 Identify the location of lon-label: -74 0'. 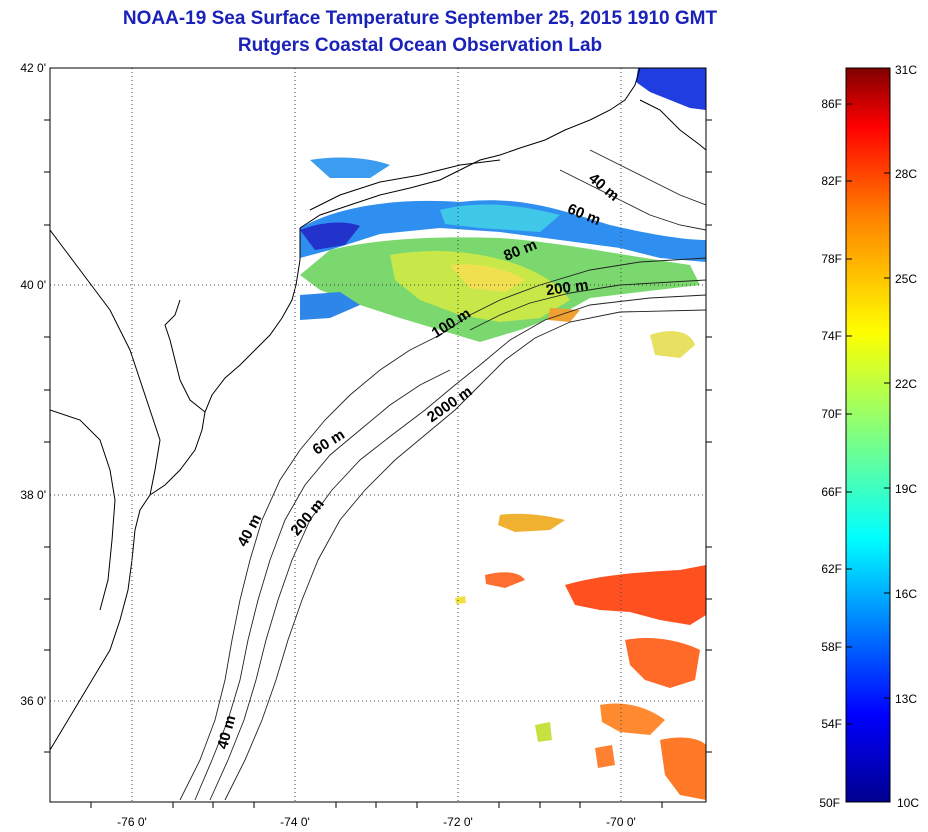
(295, 822).